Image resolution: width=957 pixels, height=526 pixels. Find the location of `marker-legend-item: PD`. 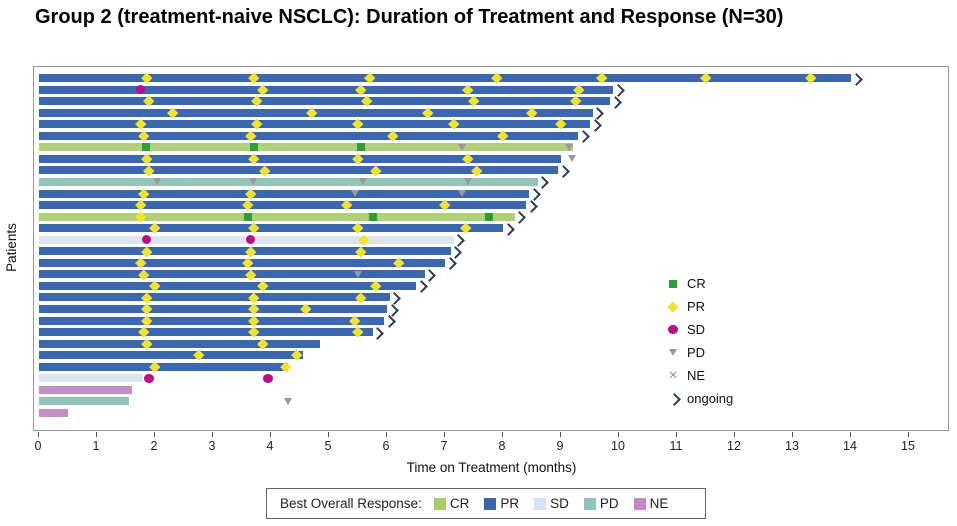

marker-legend-item: PD is located at coordinates (698, 352).